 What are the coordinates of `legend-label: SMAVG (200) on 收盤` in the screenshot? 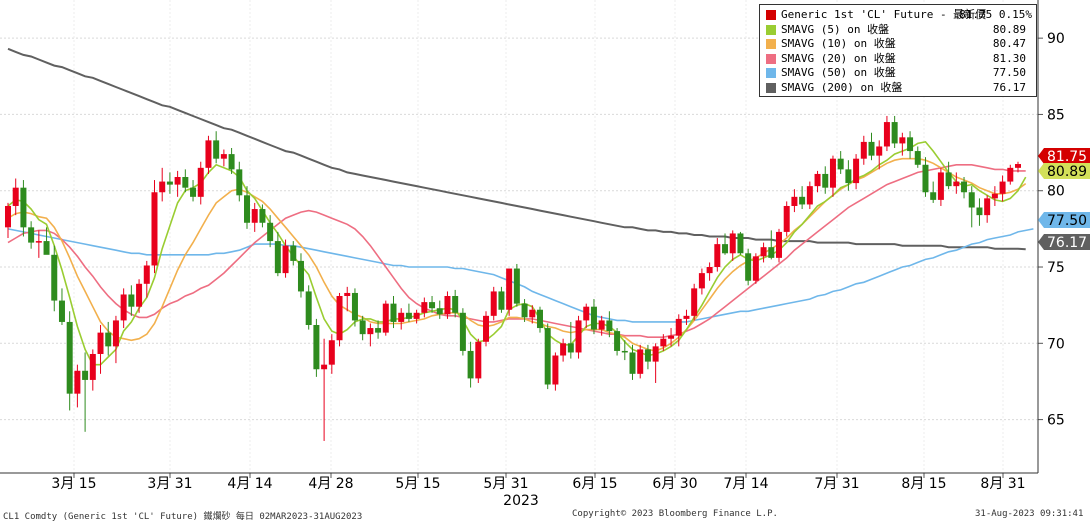 It's located at (842, 87).